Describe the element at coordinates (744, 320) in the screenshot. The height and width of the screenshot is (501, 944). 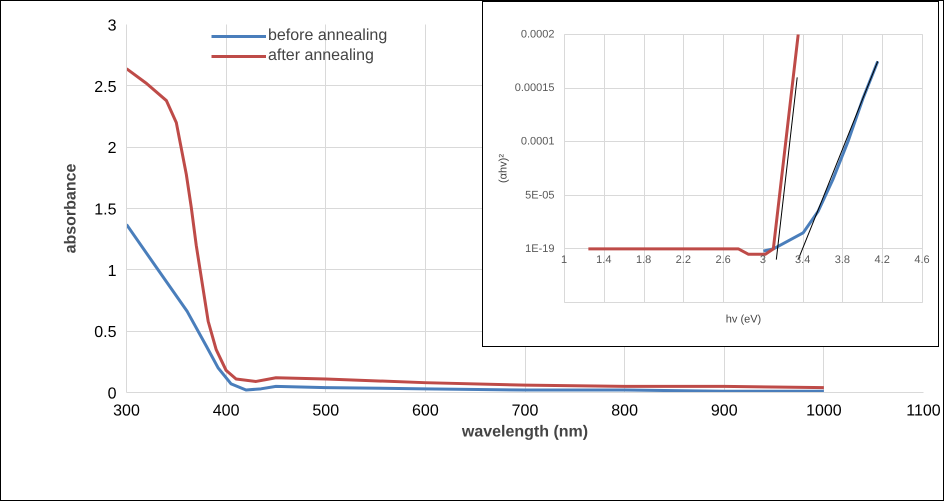
I see `x-axis-title: hv (eV)` at that location.